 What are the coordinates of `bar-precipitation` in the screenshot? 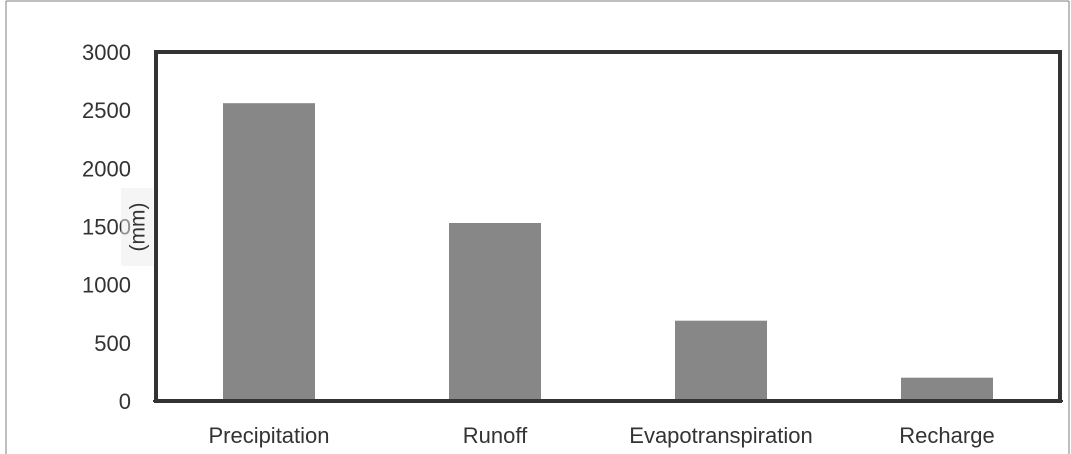 It's located at (269, 252).